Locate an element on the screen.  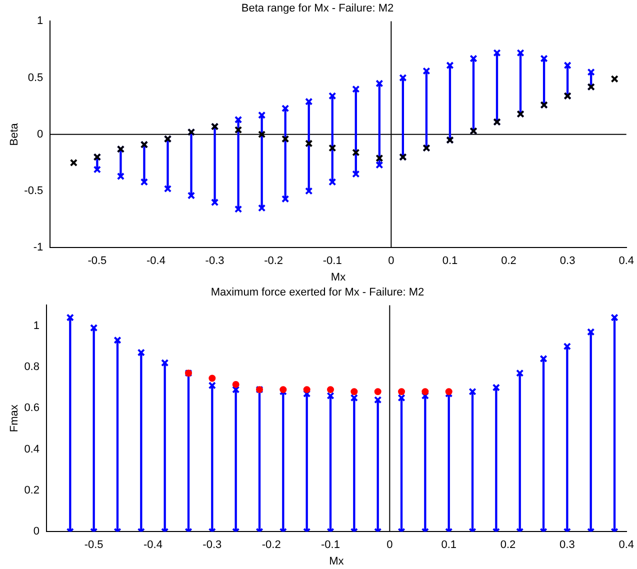
y-axis-title: Fmax is located at coordinates (14, 418).